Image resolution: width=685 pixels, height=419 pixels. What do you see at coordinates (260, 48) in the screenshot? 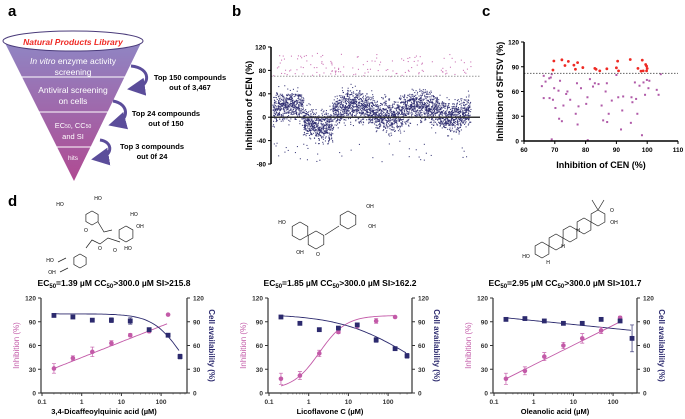
I see `y-tick-label: 120` at bounding box center [260, 48].